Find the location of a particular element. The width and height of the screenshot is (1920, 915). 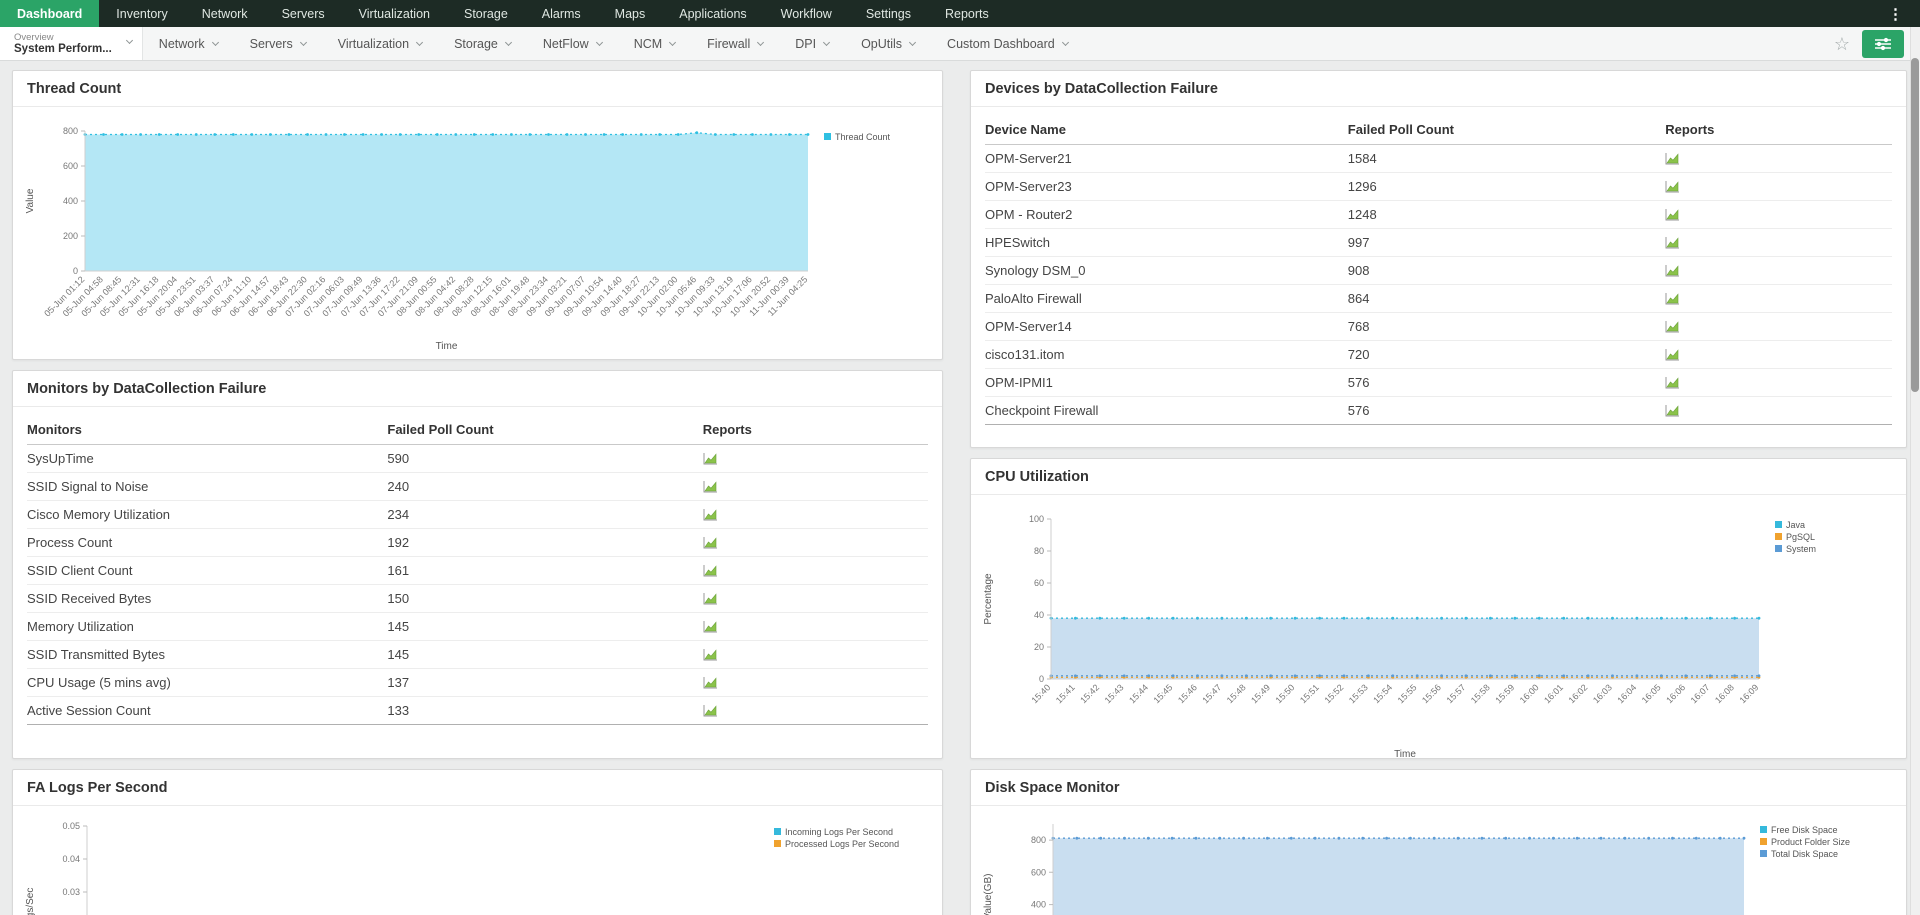

subnav-tab-virtualization: Virtualization is located at coordinates (380, 43).